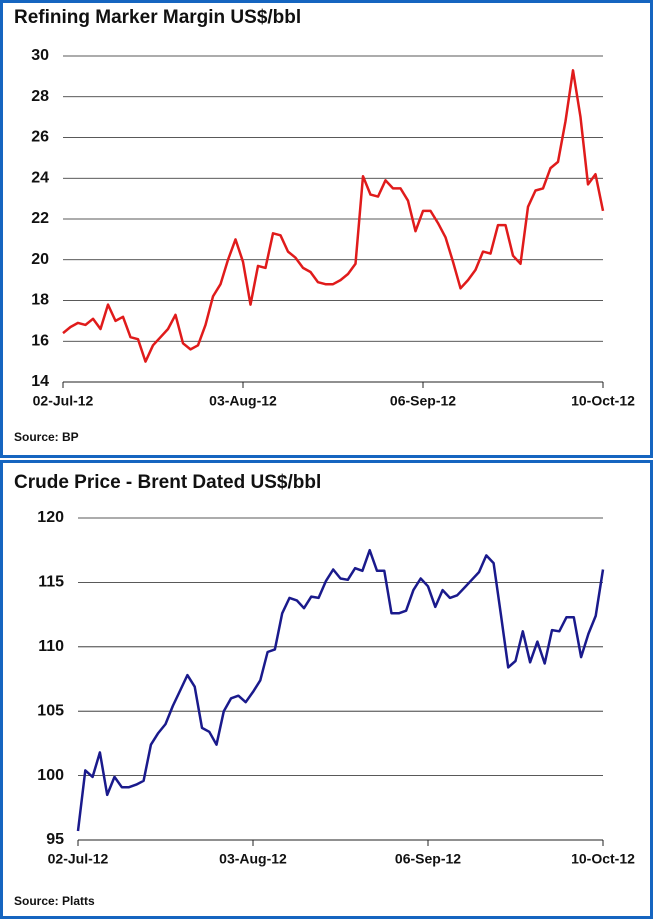 Image resolution: width=653 pixels, height=919 pixels. I want to click on y-tick-label: 16, so click(40, 340).